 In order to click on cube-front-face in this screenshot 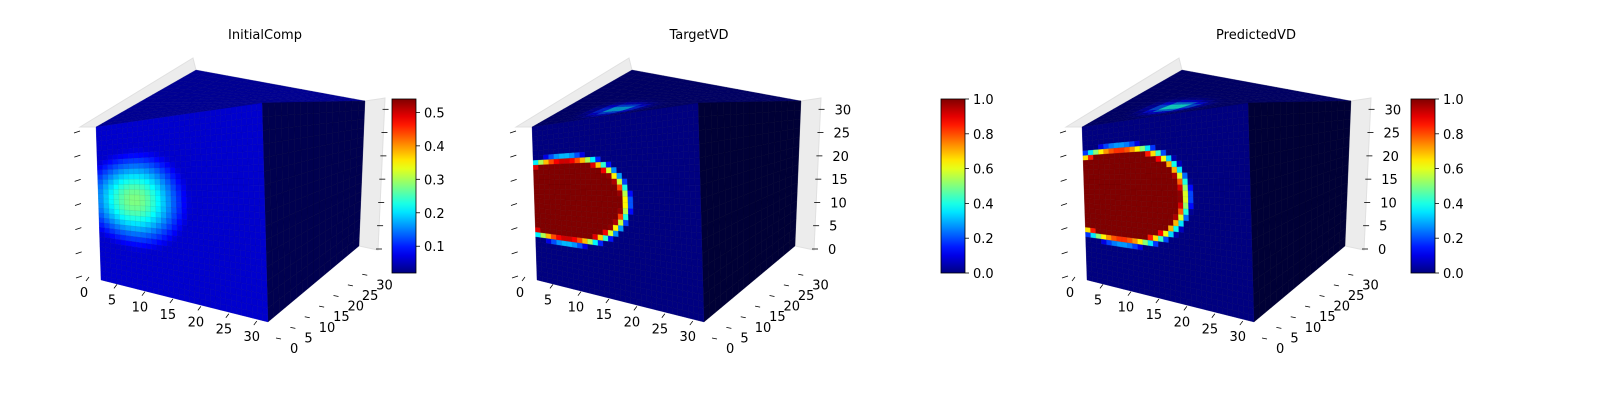, I will do `click(1168, 212)`.